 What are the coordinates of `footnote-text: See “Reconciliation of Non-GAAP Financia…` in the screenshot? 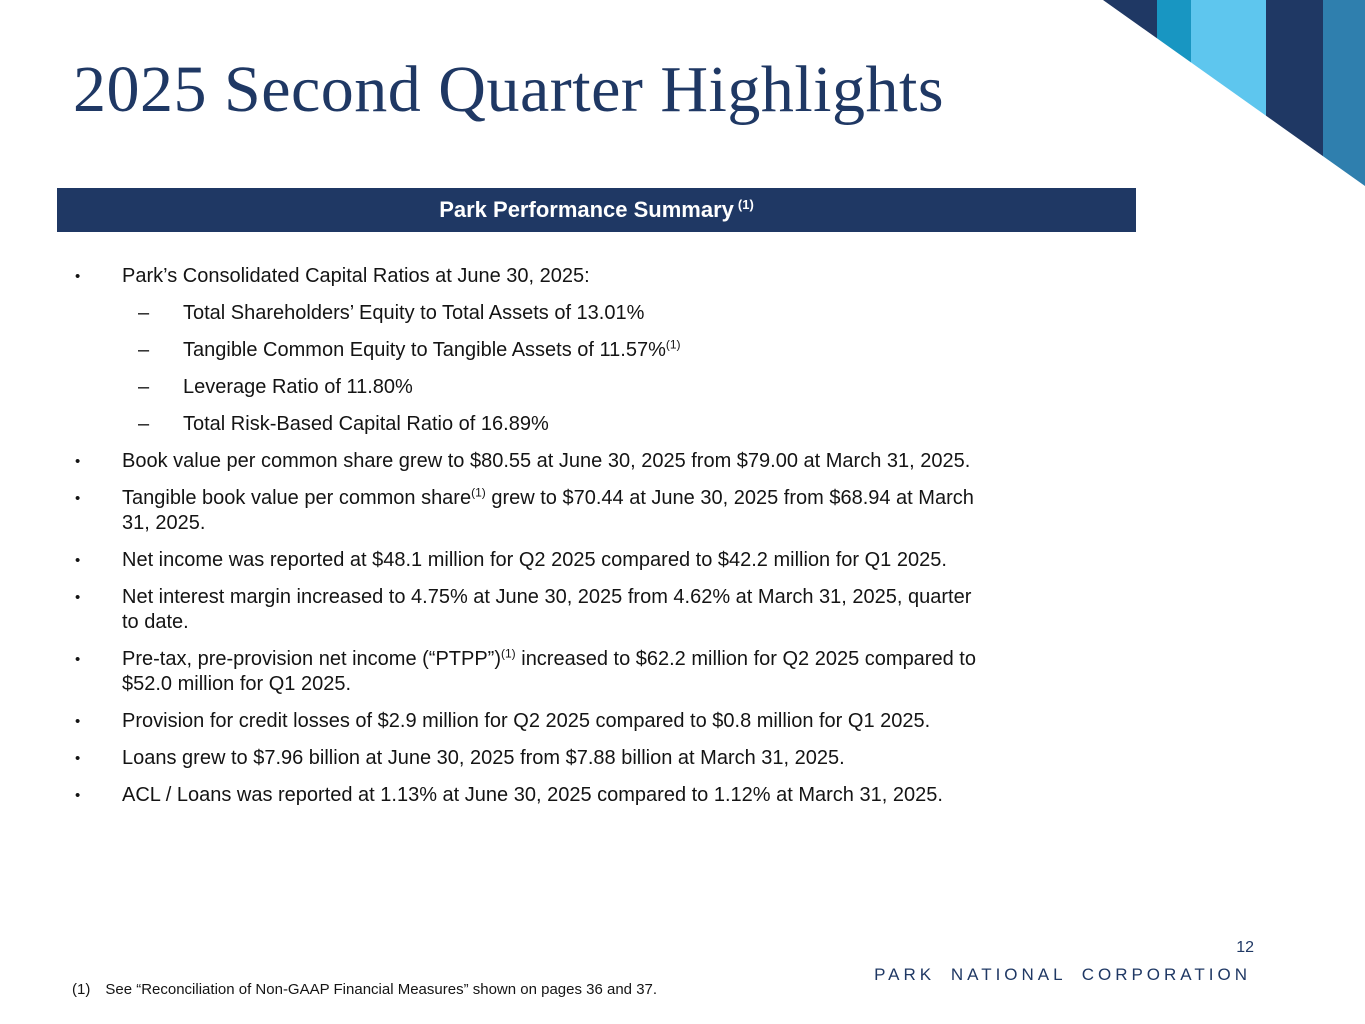 It's located at (381, 989).